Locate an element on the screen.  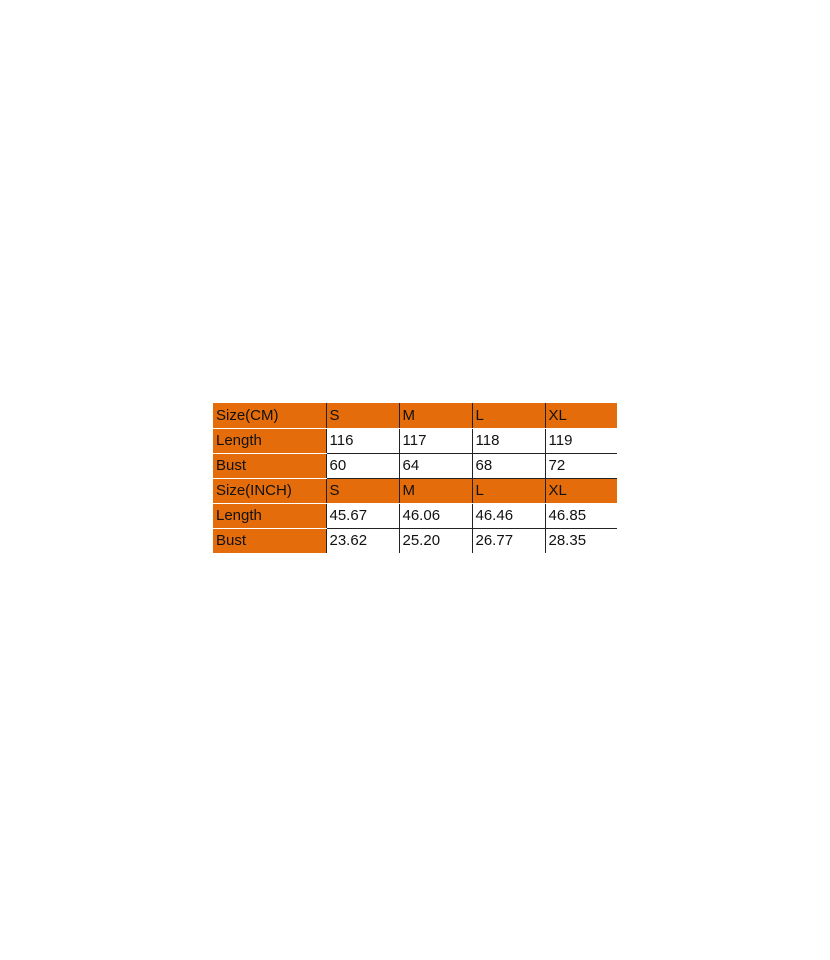
measurement-value: 28.35 is located at coordinates (580, 540).